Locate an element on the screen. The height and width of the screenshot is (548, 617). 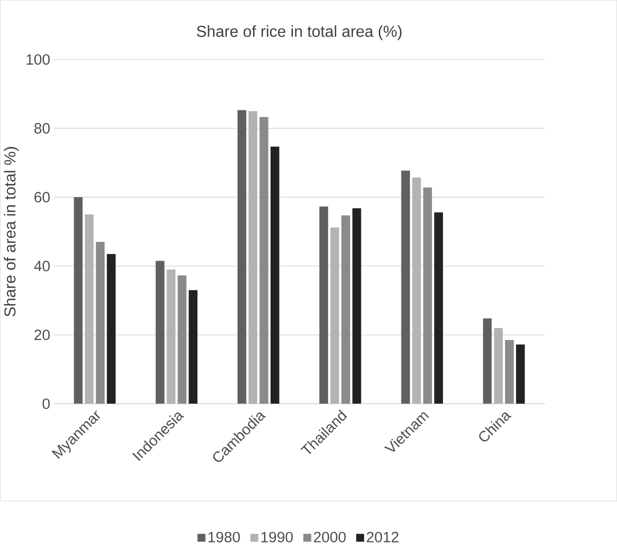
y-axis-title: Share of area in total %) is located at coordinates (11, 232).